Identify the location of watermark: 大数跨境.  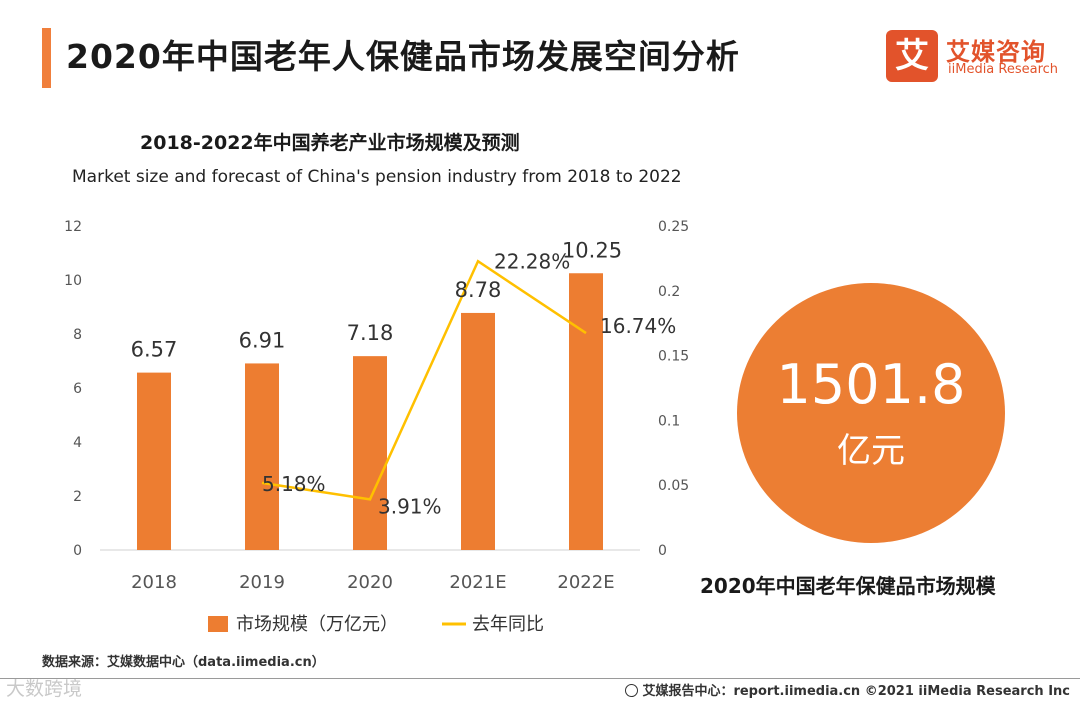
(44, 689).